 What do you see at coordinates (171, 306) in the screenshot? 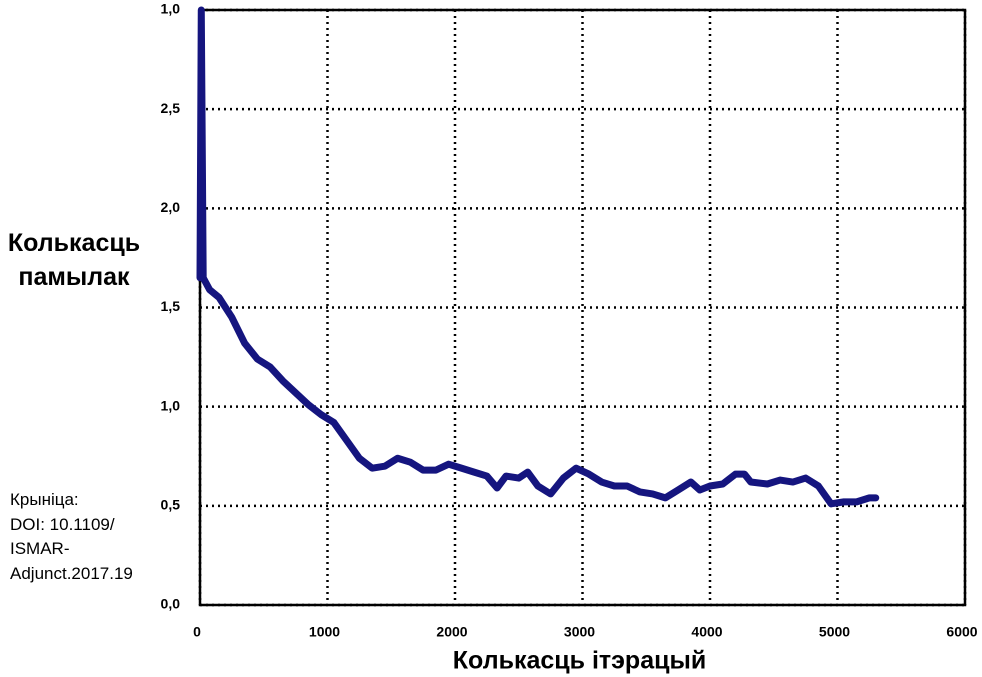
I see `y-tick-label: 1,5` at bounding box center [171, 306].